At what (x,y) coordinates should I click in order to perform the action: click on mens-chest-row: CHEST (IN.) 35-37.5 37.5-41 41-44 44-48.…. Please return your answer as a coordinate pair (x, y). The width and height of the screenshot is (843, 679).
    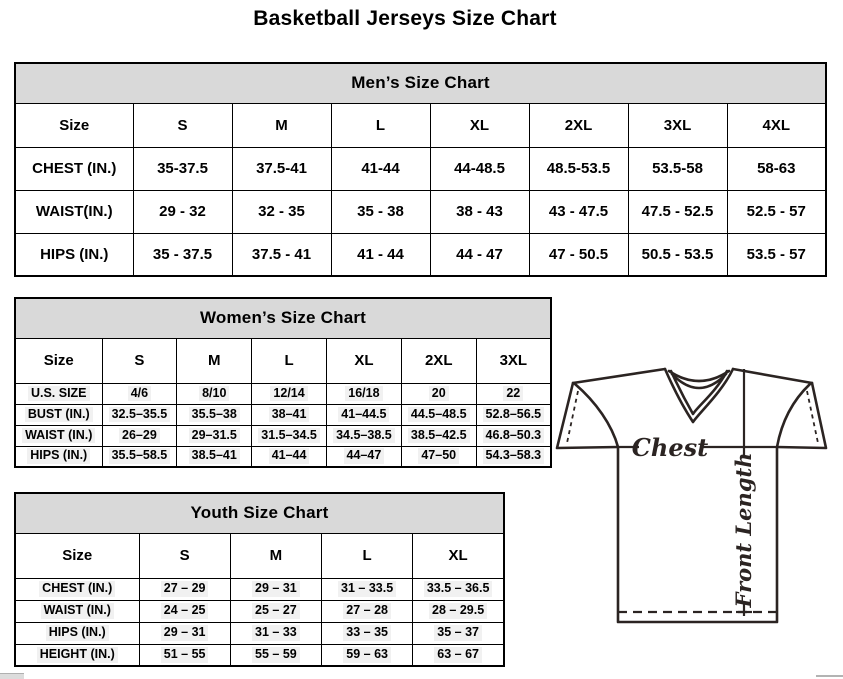
    Looking at the image, I should click on (420, 168).